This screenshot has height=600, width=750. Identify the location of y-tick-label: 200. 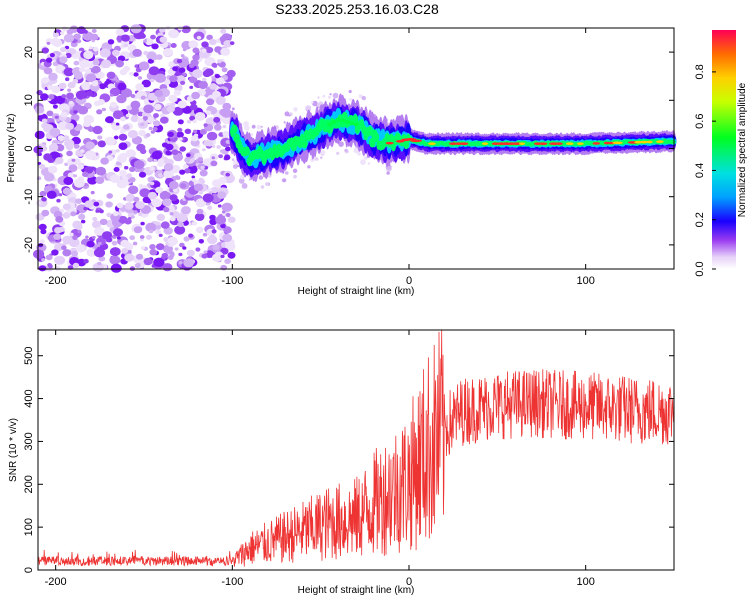
(29, 484).